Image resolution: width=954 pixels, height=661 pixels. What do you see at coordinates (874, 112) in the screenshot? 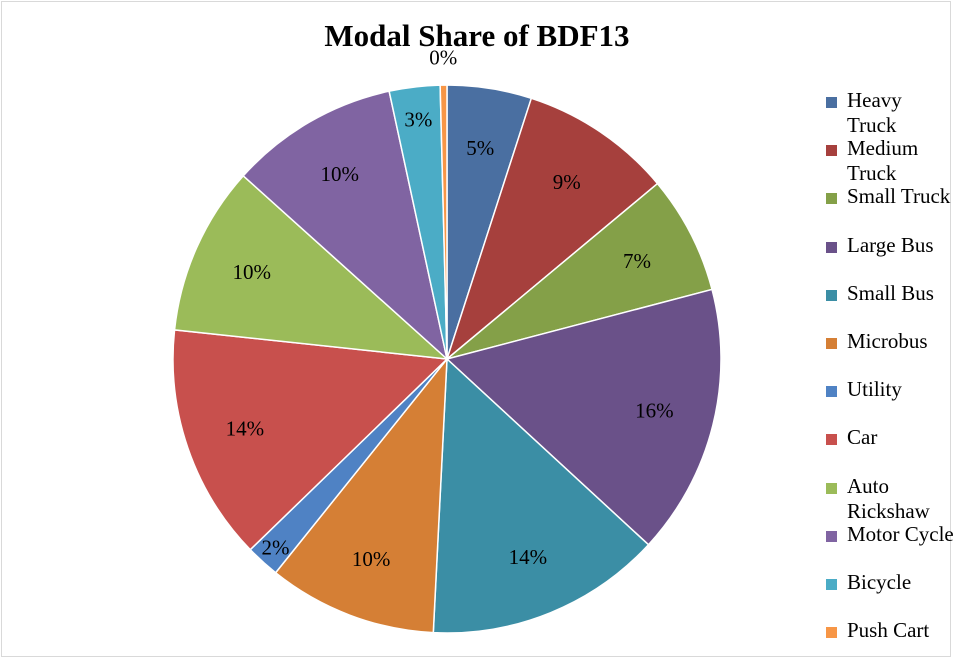
I see `legend-label: Heavy Truck` at bounding box center [874, 112].